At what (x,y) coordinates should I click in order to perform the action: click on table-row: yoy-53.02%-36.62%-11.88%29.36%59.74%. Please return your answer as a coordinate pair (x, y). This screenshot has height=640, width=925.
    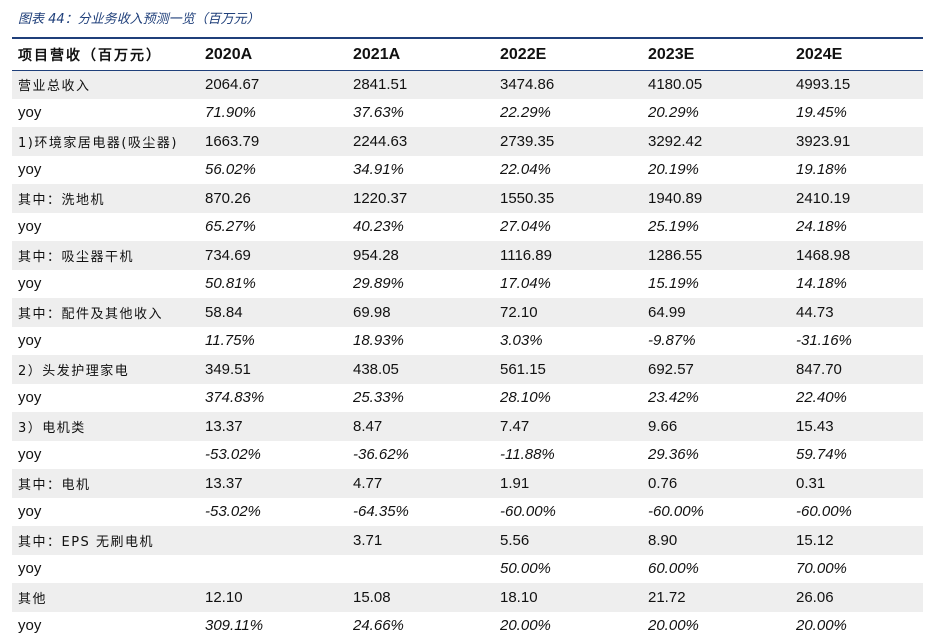
    Looking at the image, I should click on (467, 455).